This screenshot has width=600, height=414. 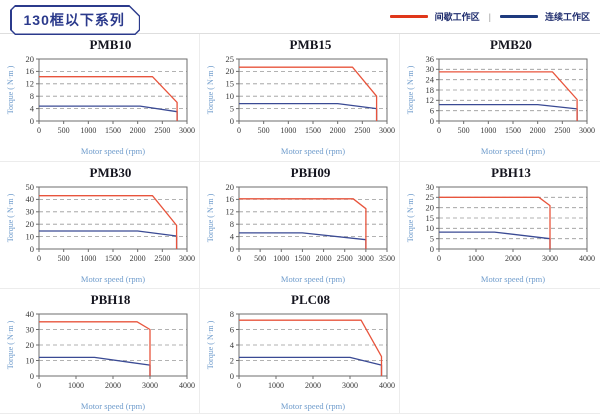 I want to click on chart-title: PBH13, so click(x=511, y=172).